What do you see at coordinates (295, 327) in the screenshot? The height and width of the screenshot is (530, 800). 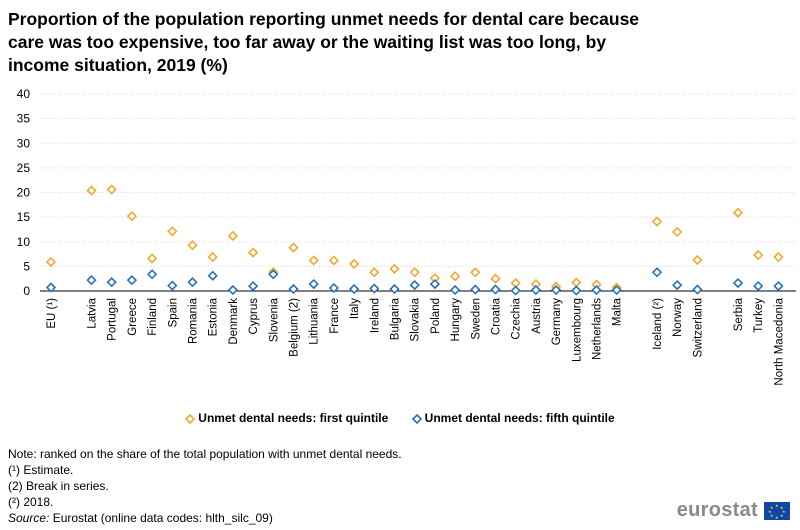 I see `category-label: Belgium (2)` at bounding box center [295, 327].